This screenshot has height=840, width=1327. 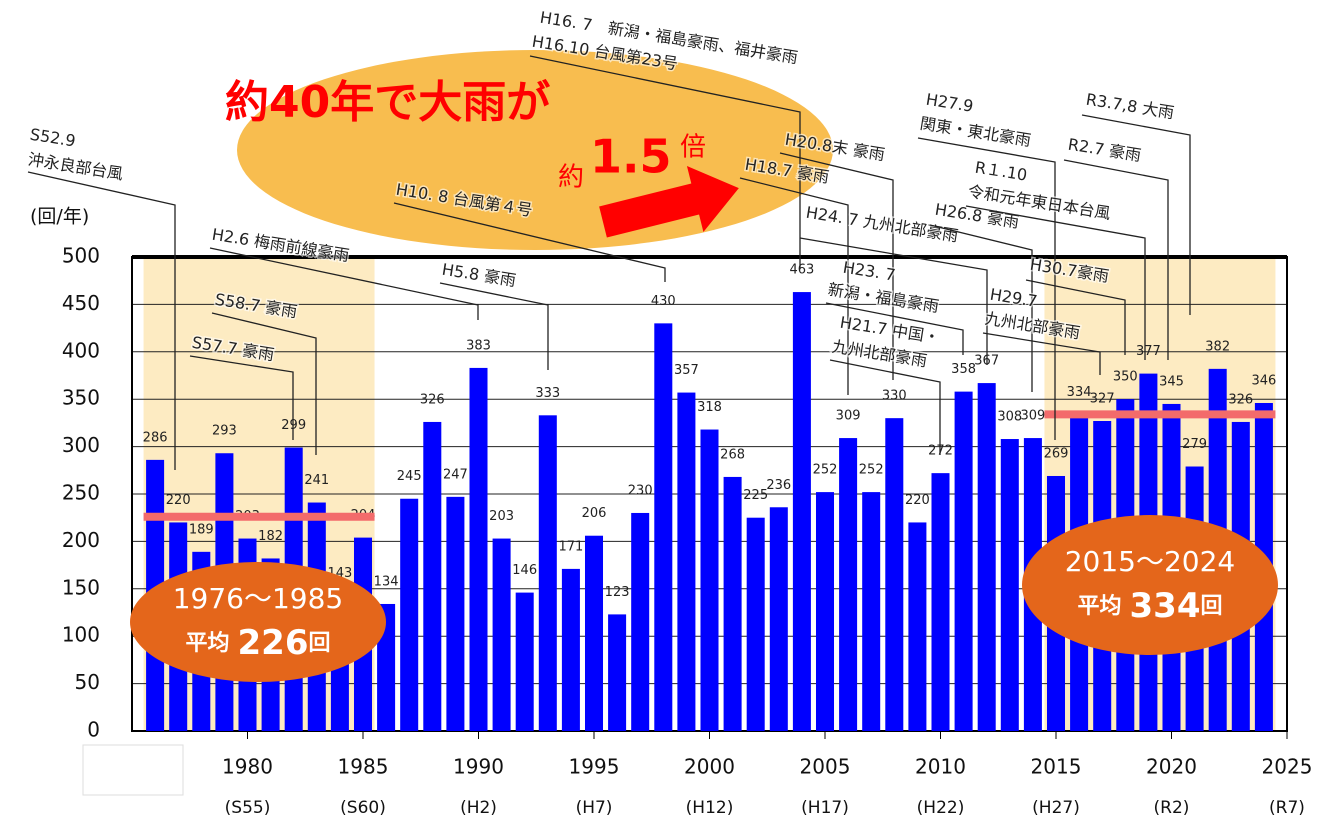 I want to click on y-tick-label: 200, so click(x=81, y=540).